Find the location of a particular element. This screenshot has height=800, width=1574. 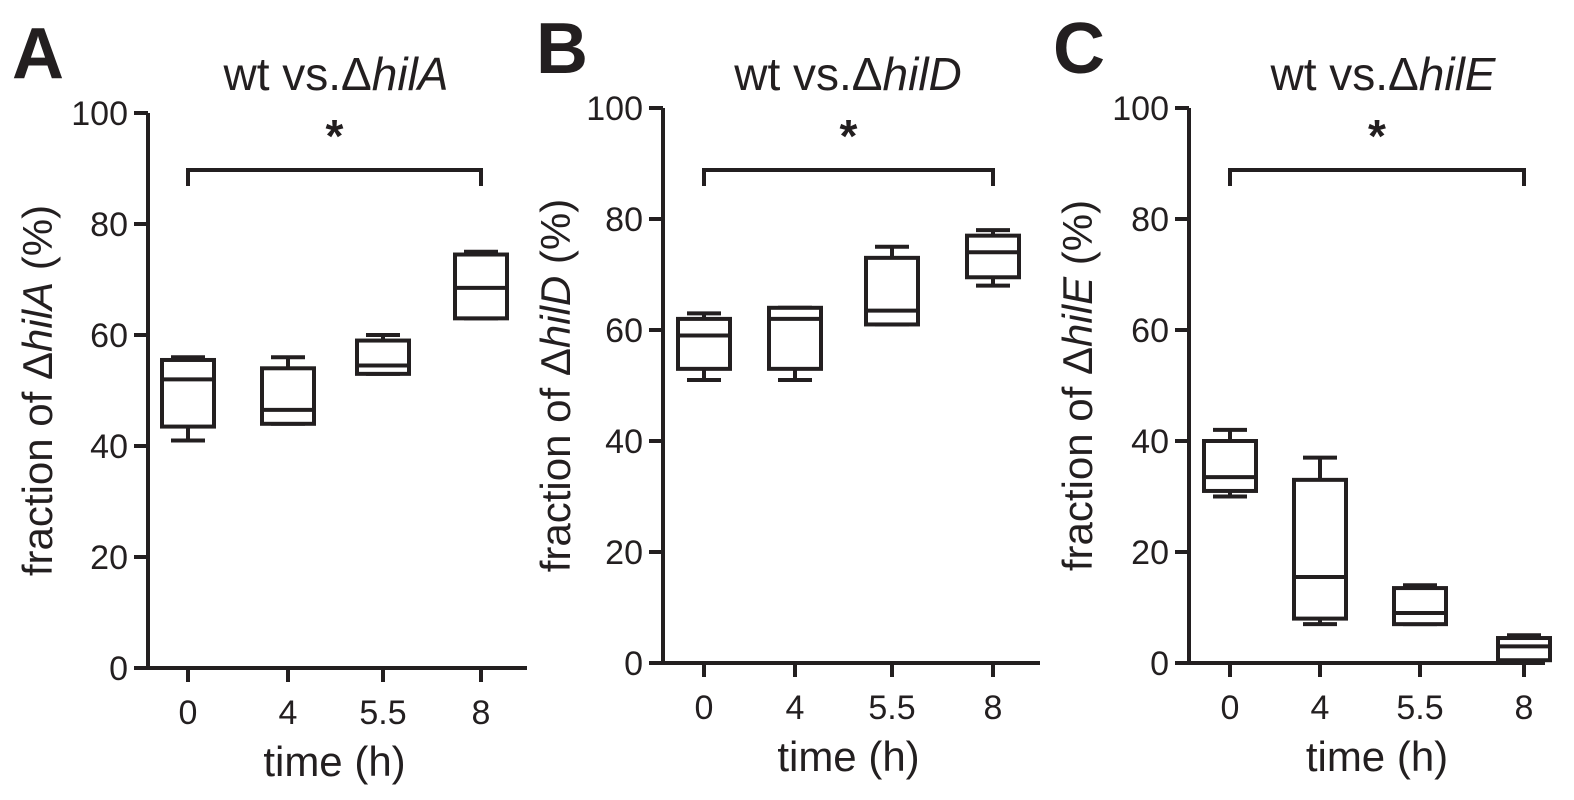

panel-letter: C is located at coordinates (1079, 49).